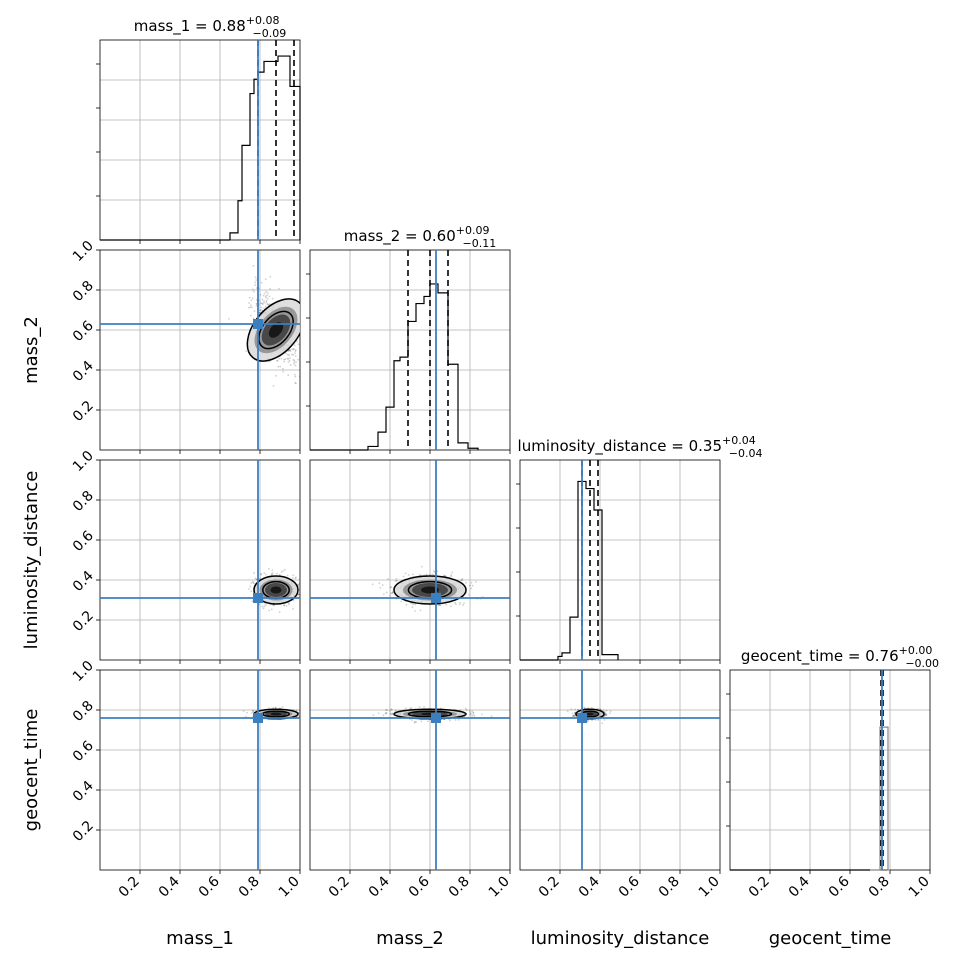 The image size is (970, 970). What do you see at coordinates (31, 350) in the screenshot?
I see `y-axis-label-mass_2: mass_2` at bounding box center [31, 350].